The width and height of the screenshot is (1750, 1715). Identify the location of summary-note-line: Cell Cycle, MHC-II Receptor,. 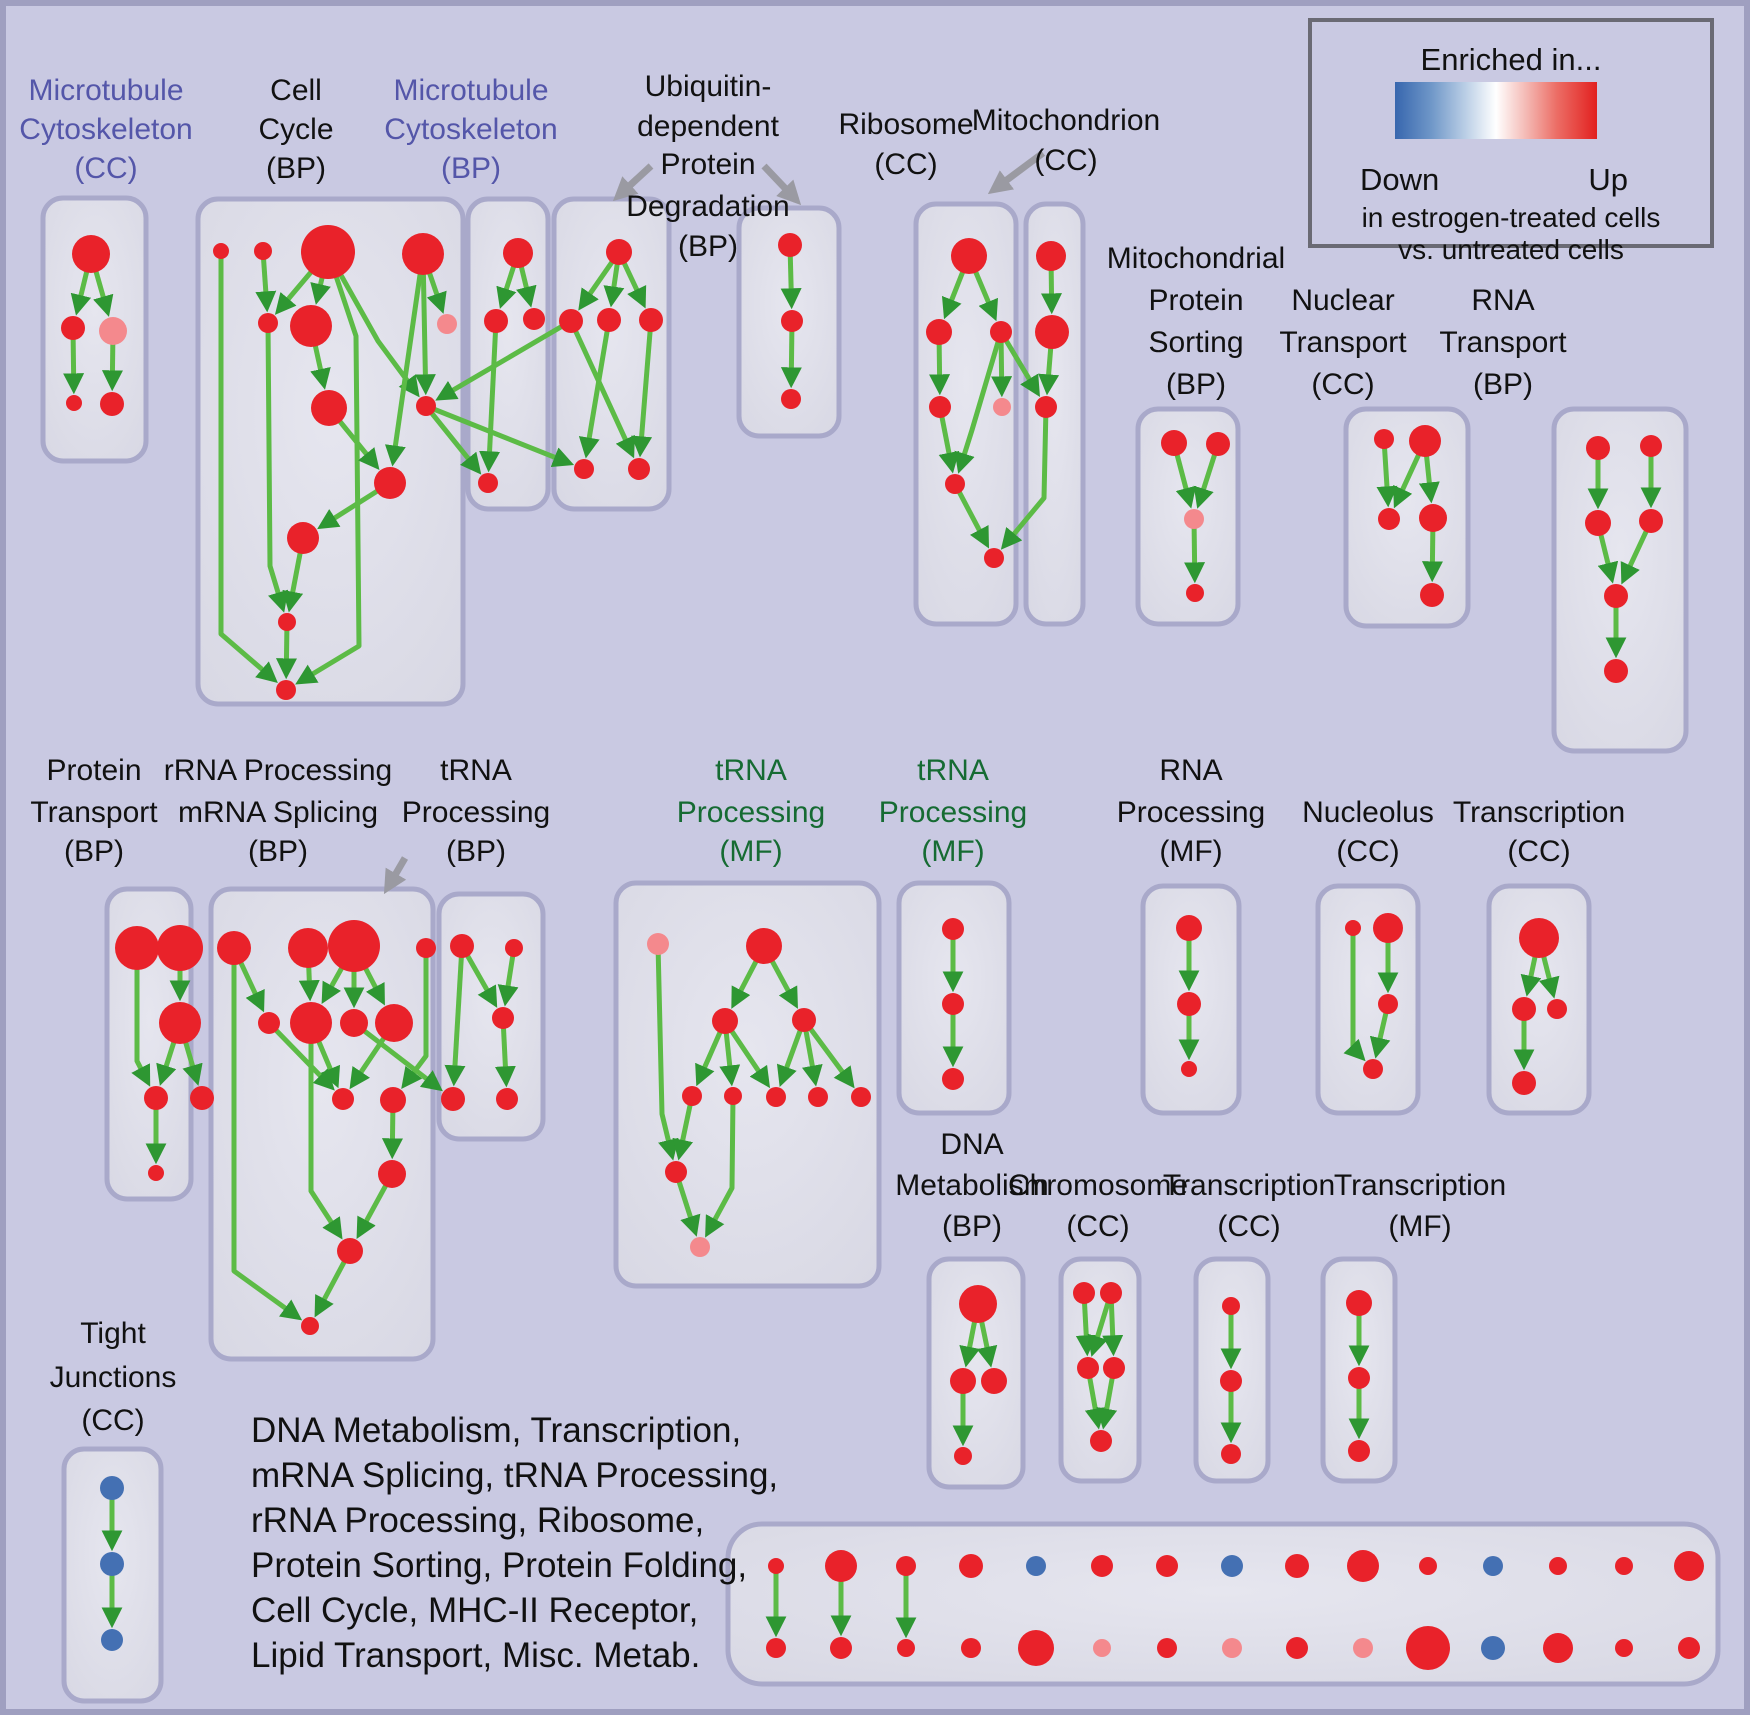
(475, 1610).